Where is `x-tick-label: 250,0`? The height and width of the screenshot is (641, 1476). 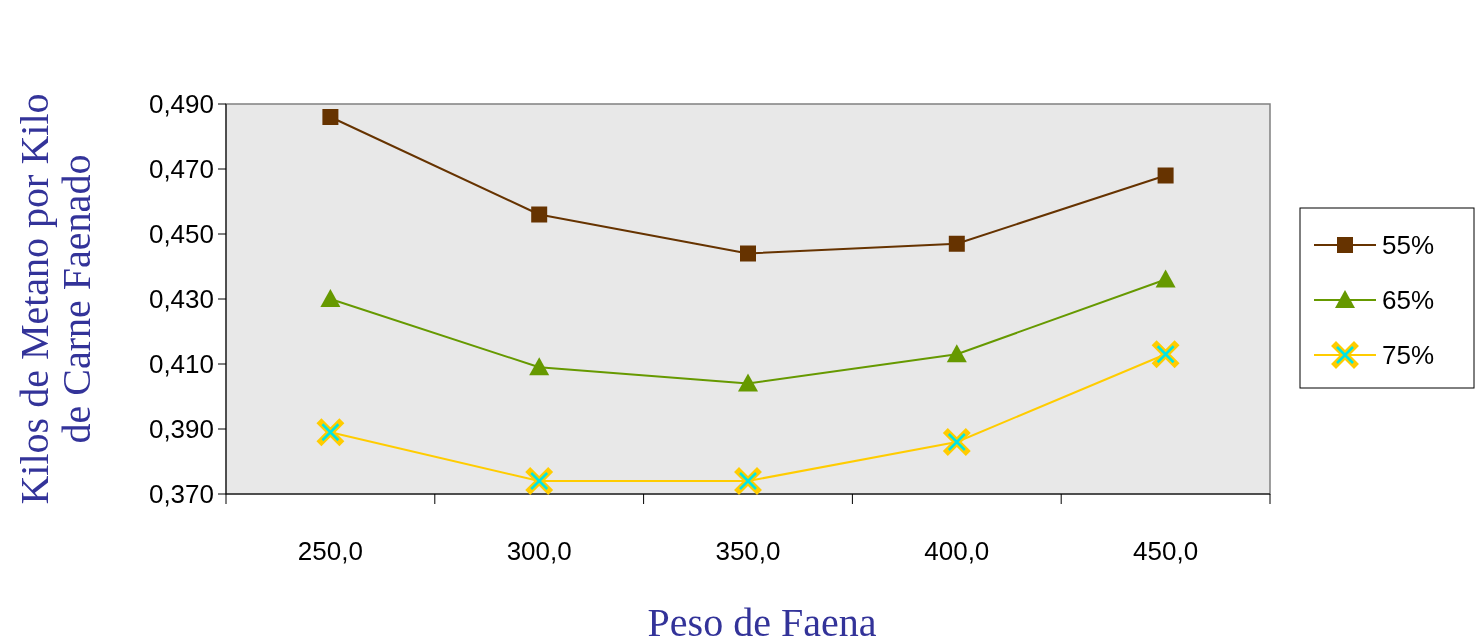
x-tick-label: 250,0 is located at coordinates (330, 551).